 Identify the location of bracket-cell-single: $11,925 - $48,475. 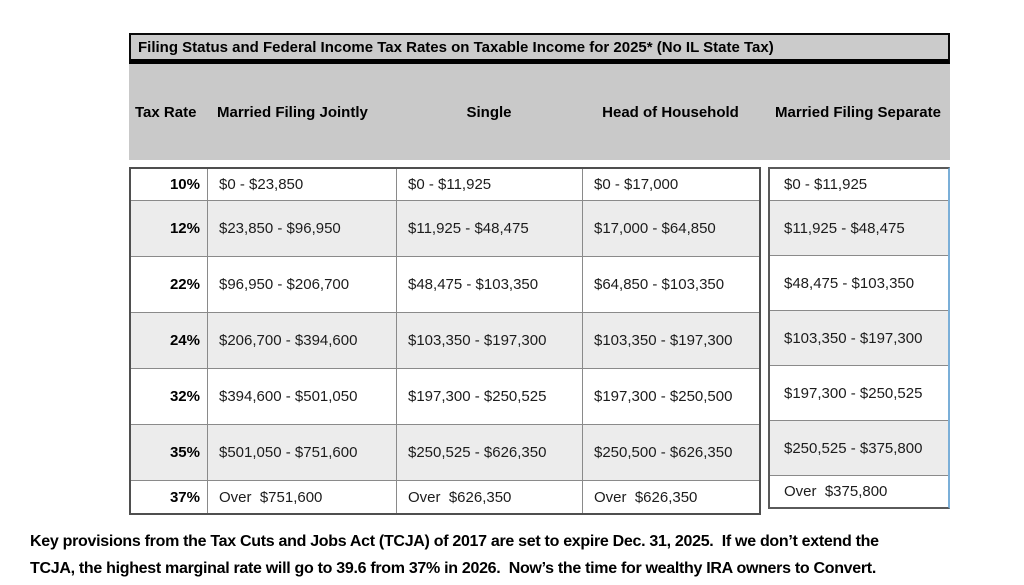
(489, 228).